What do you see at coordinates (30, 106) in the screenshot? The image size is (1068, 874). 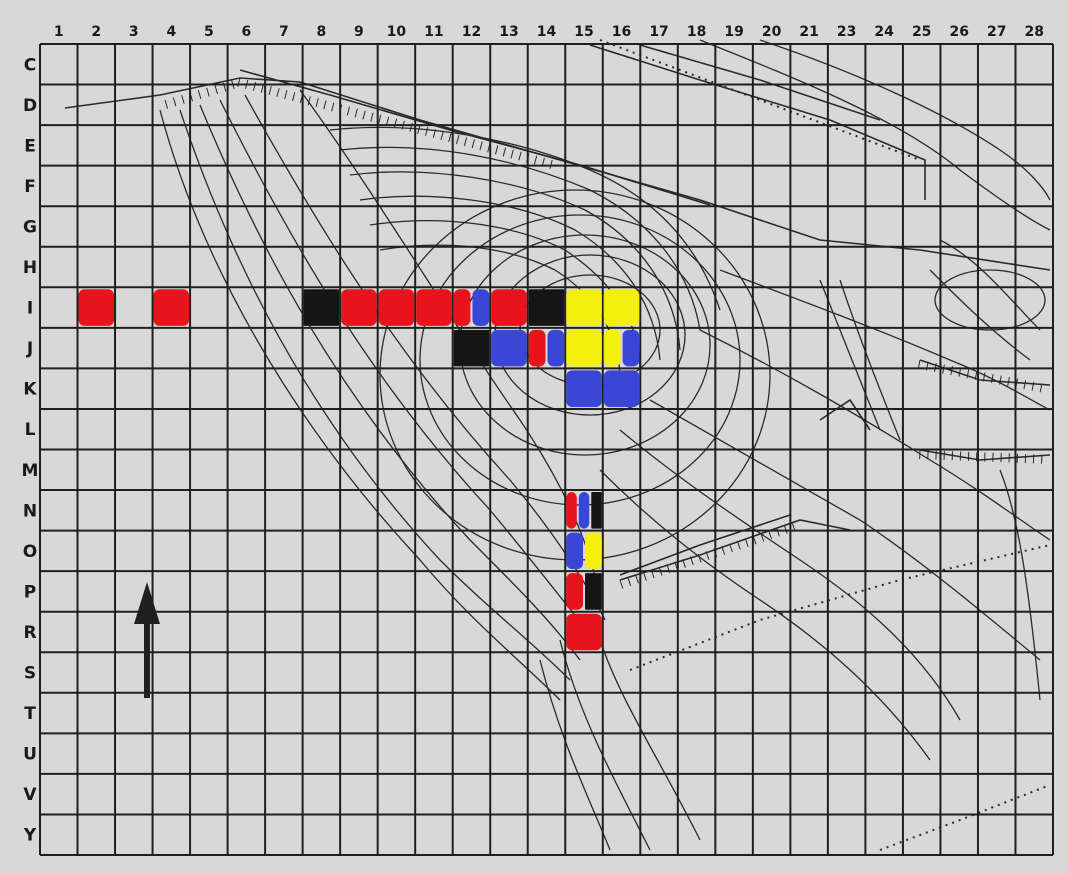 I see `row-label: D` at bounding box center [30, 106].